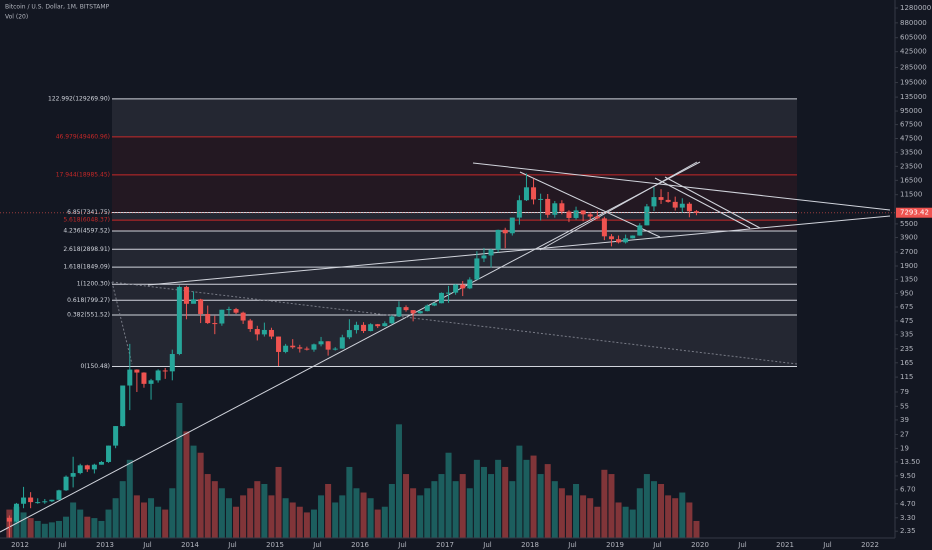 The image size is (932, 550). What do you see at coordinates (88, 314) in the screenshot?
I see `fib-label: 0.382(551.52)` at bounding box center [88, 314].